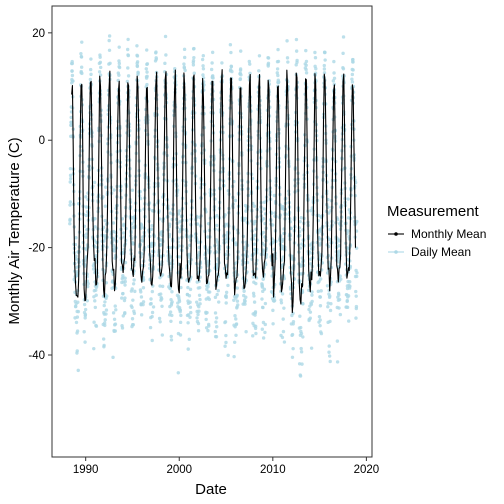  What do you see at coordinates (441, 252) in the screenshot?
I see `legend-label-daily: Daily Mean` at bounding box center [441, 252].